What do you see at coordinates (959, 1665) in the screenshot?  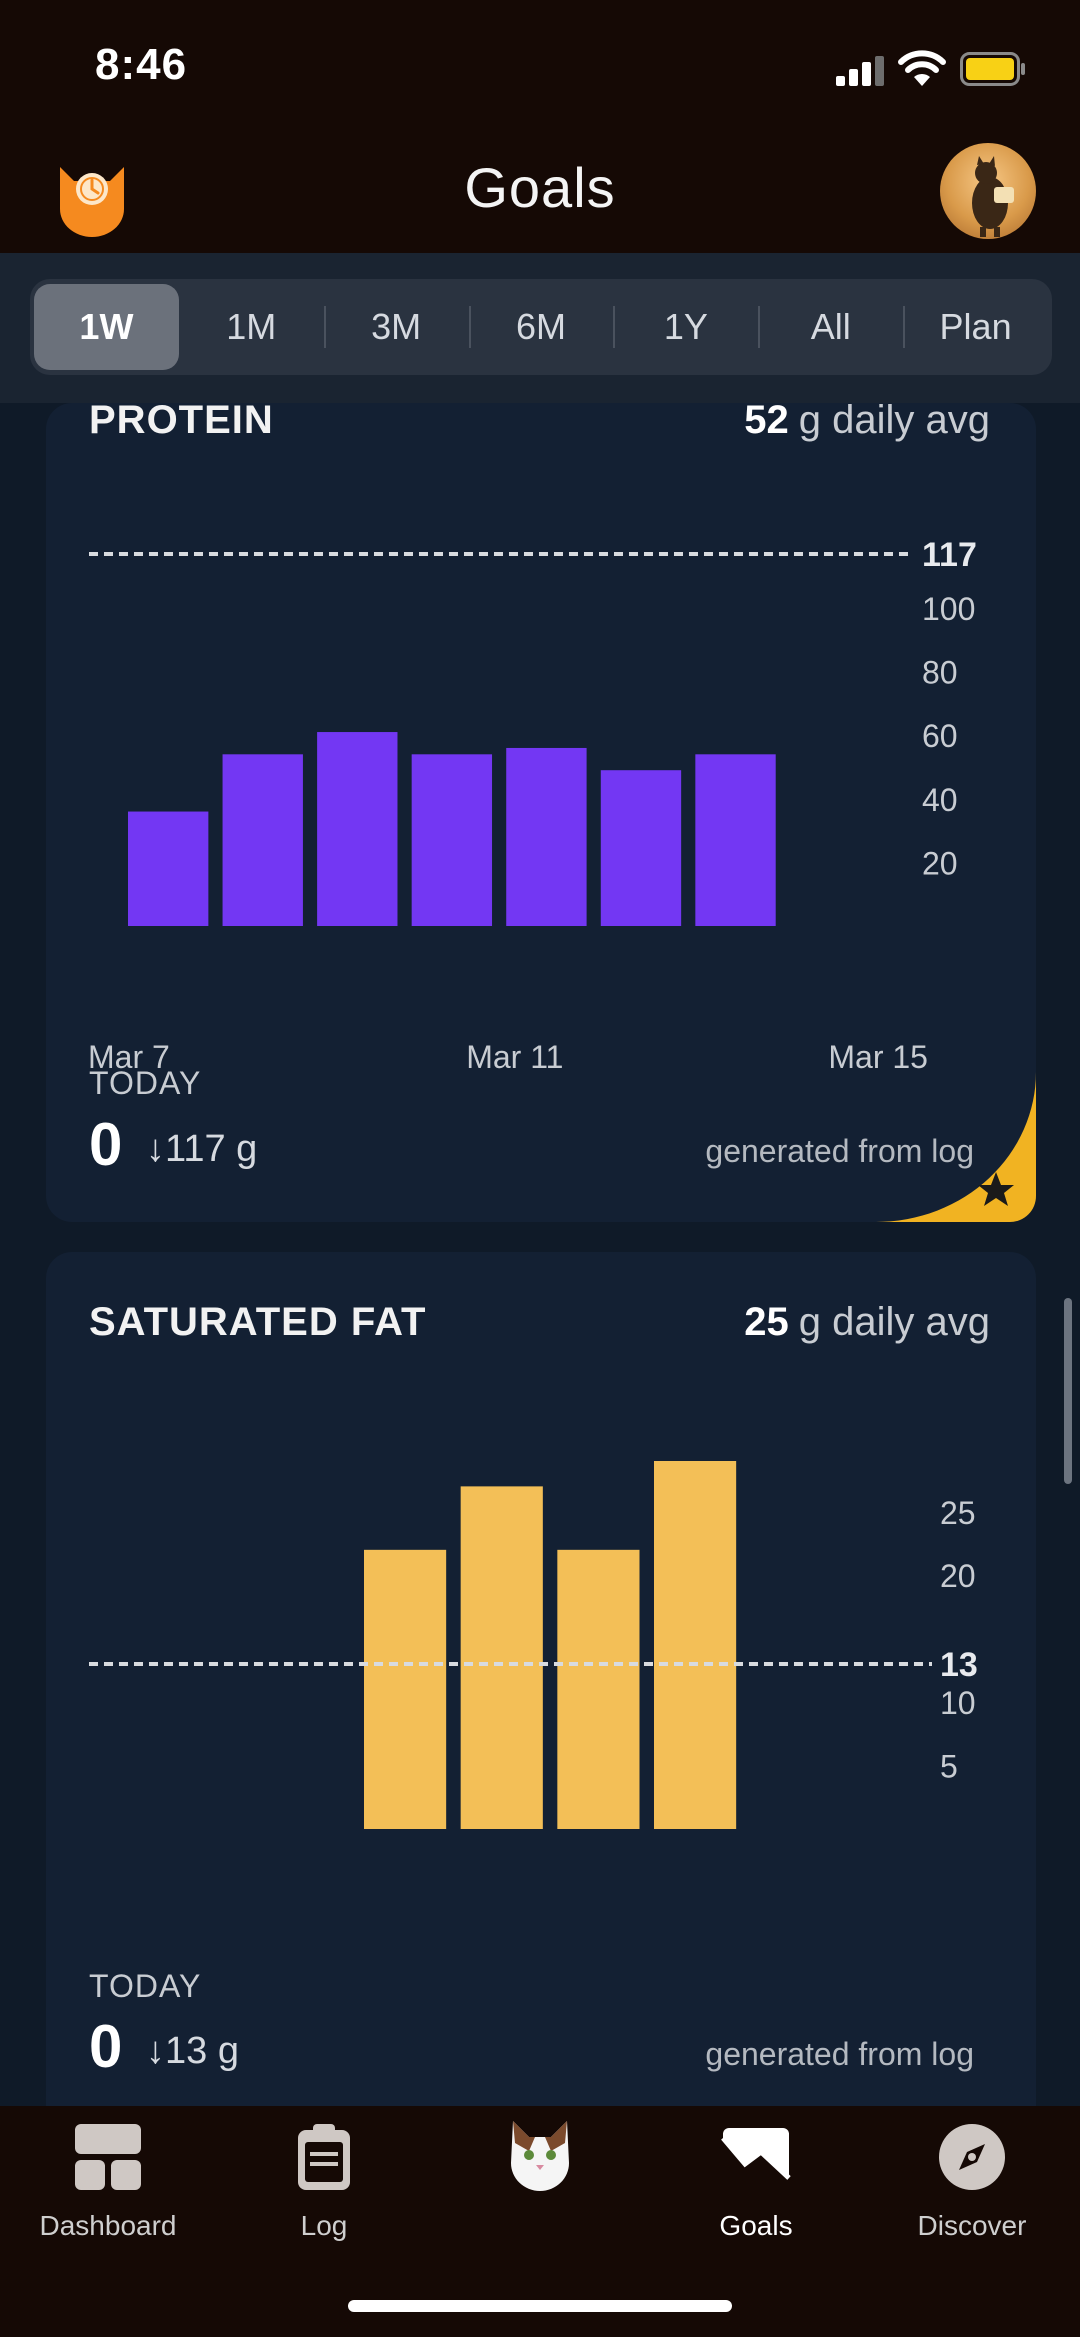 I see `goal-line-label: 13` at bounding box center [959, 1665].